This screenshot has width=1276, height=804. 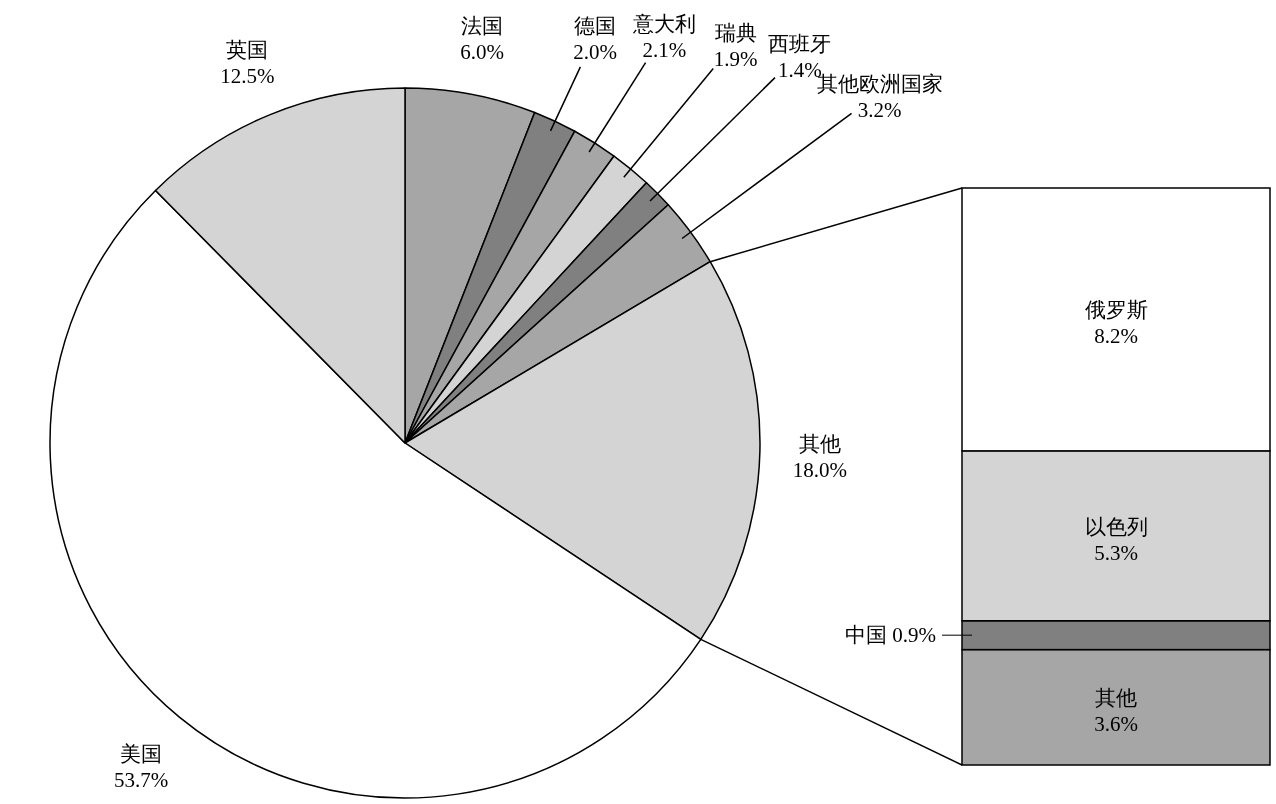 What do you see at coordinates (595, 26) in the screenshot?
I see `slice-label: 德国` at bounding box center [595, 26].